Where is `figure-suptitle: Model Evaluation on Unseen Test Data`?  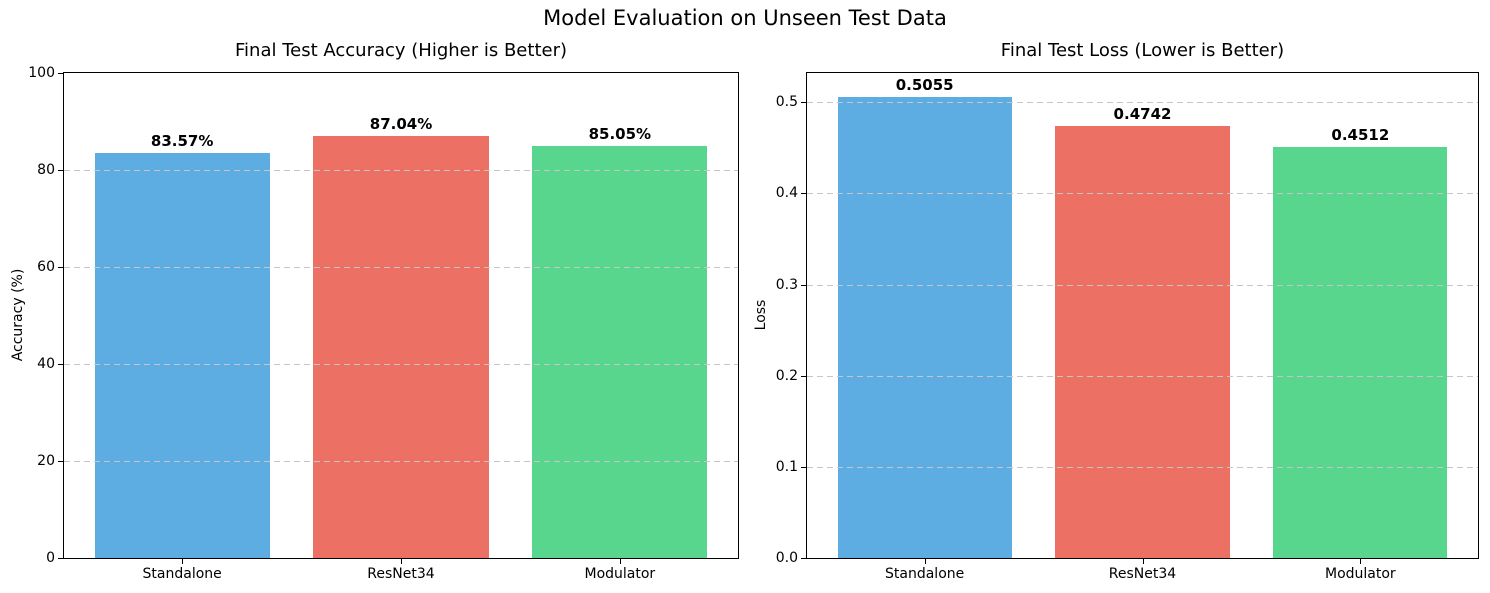
figure-suptitle: Model Evaluation on Unseen Test Data is located at coordinates (745, 18).